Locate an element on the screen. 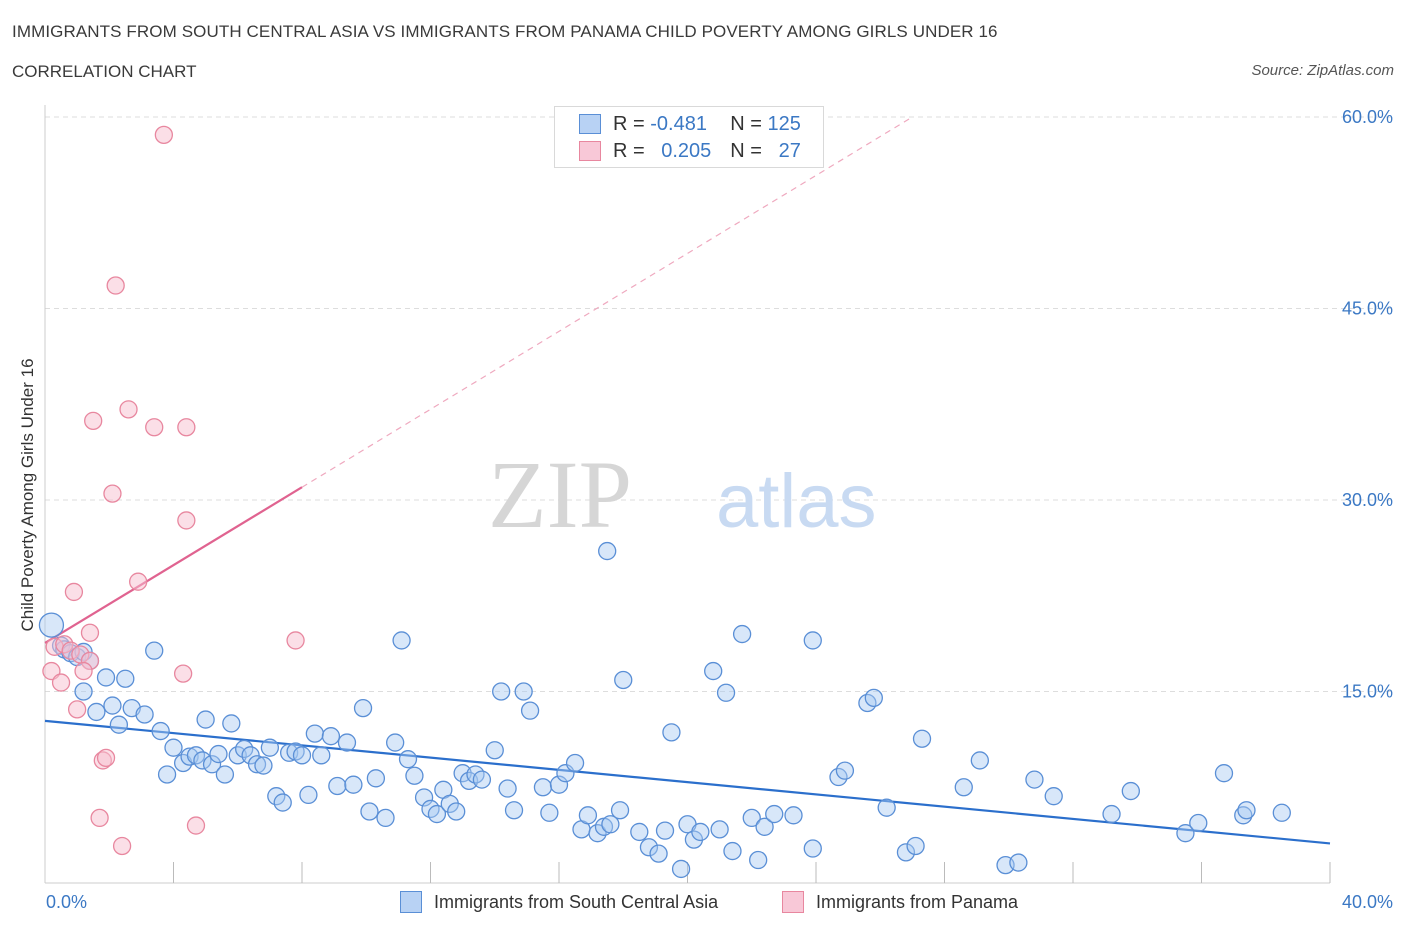 This screenshot has width=1406, height=930. watermark-atlas: atlas is located at coordinates (796, 501).